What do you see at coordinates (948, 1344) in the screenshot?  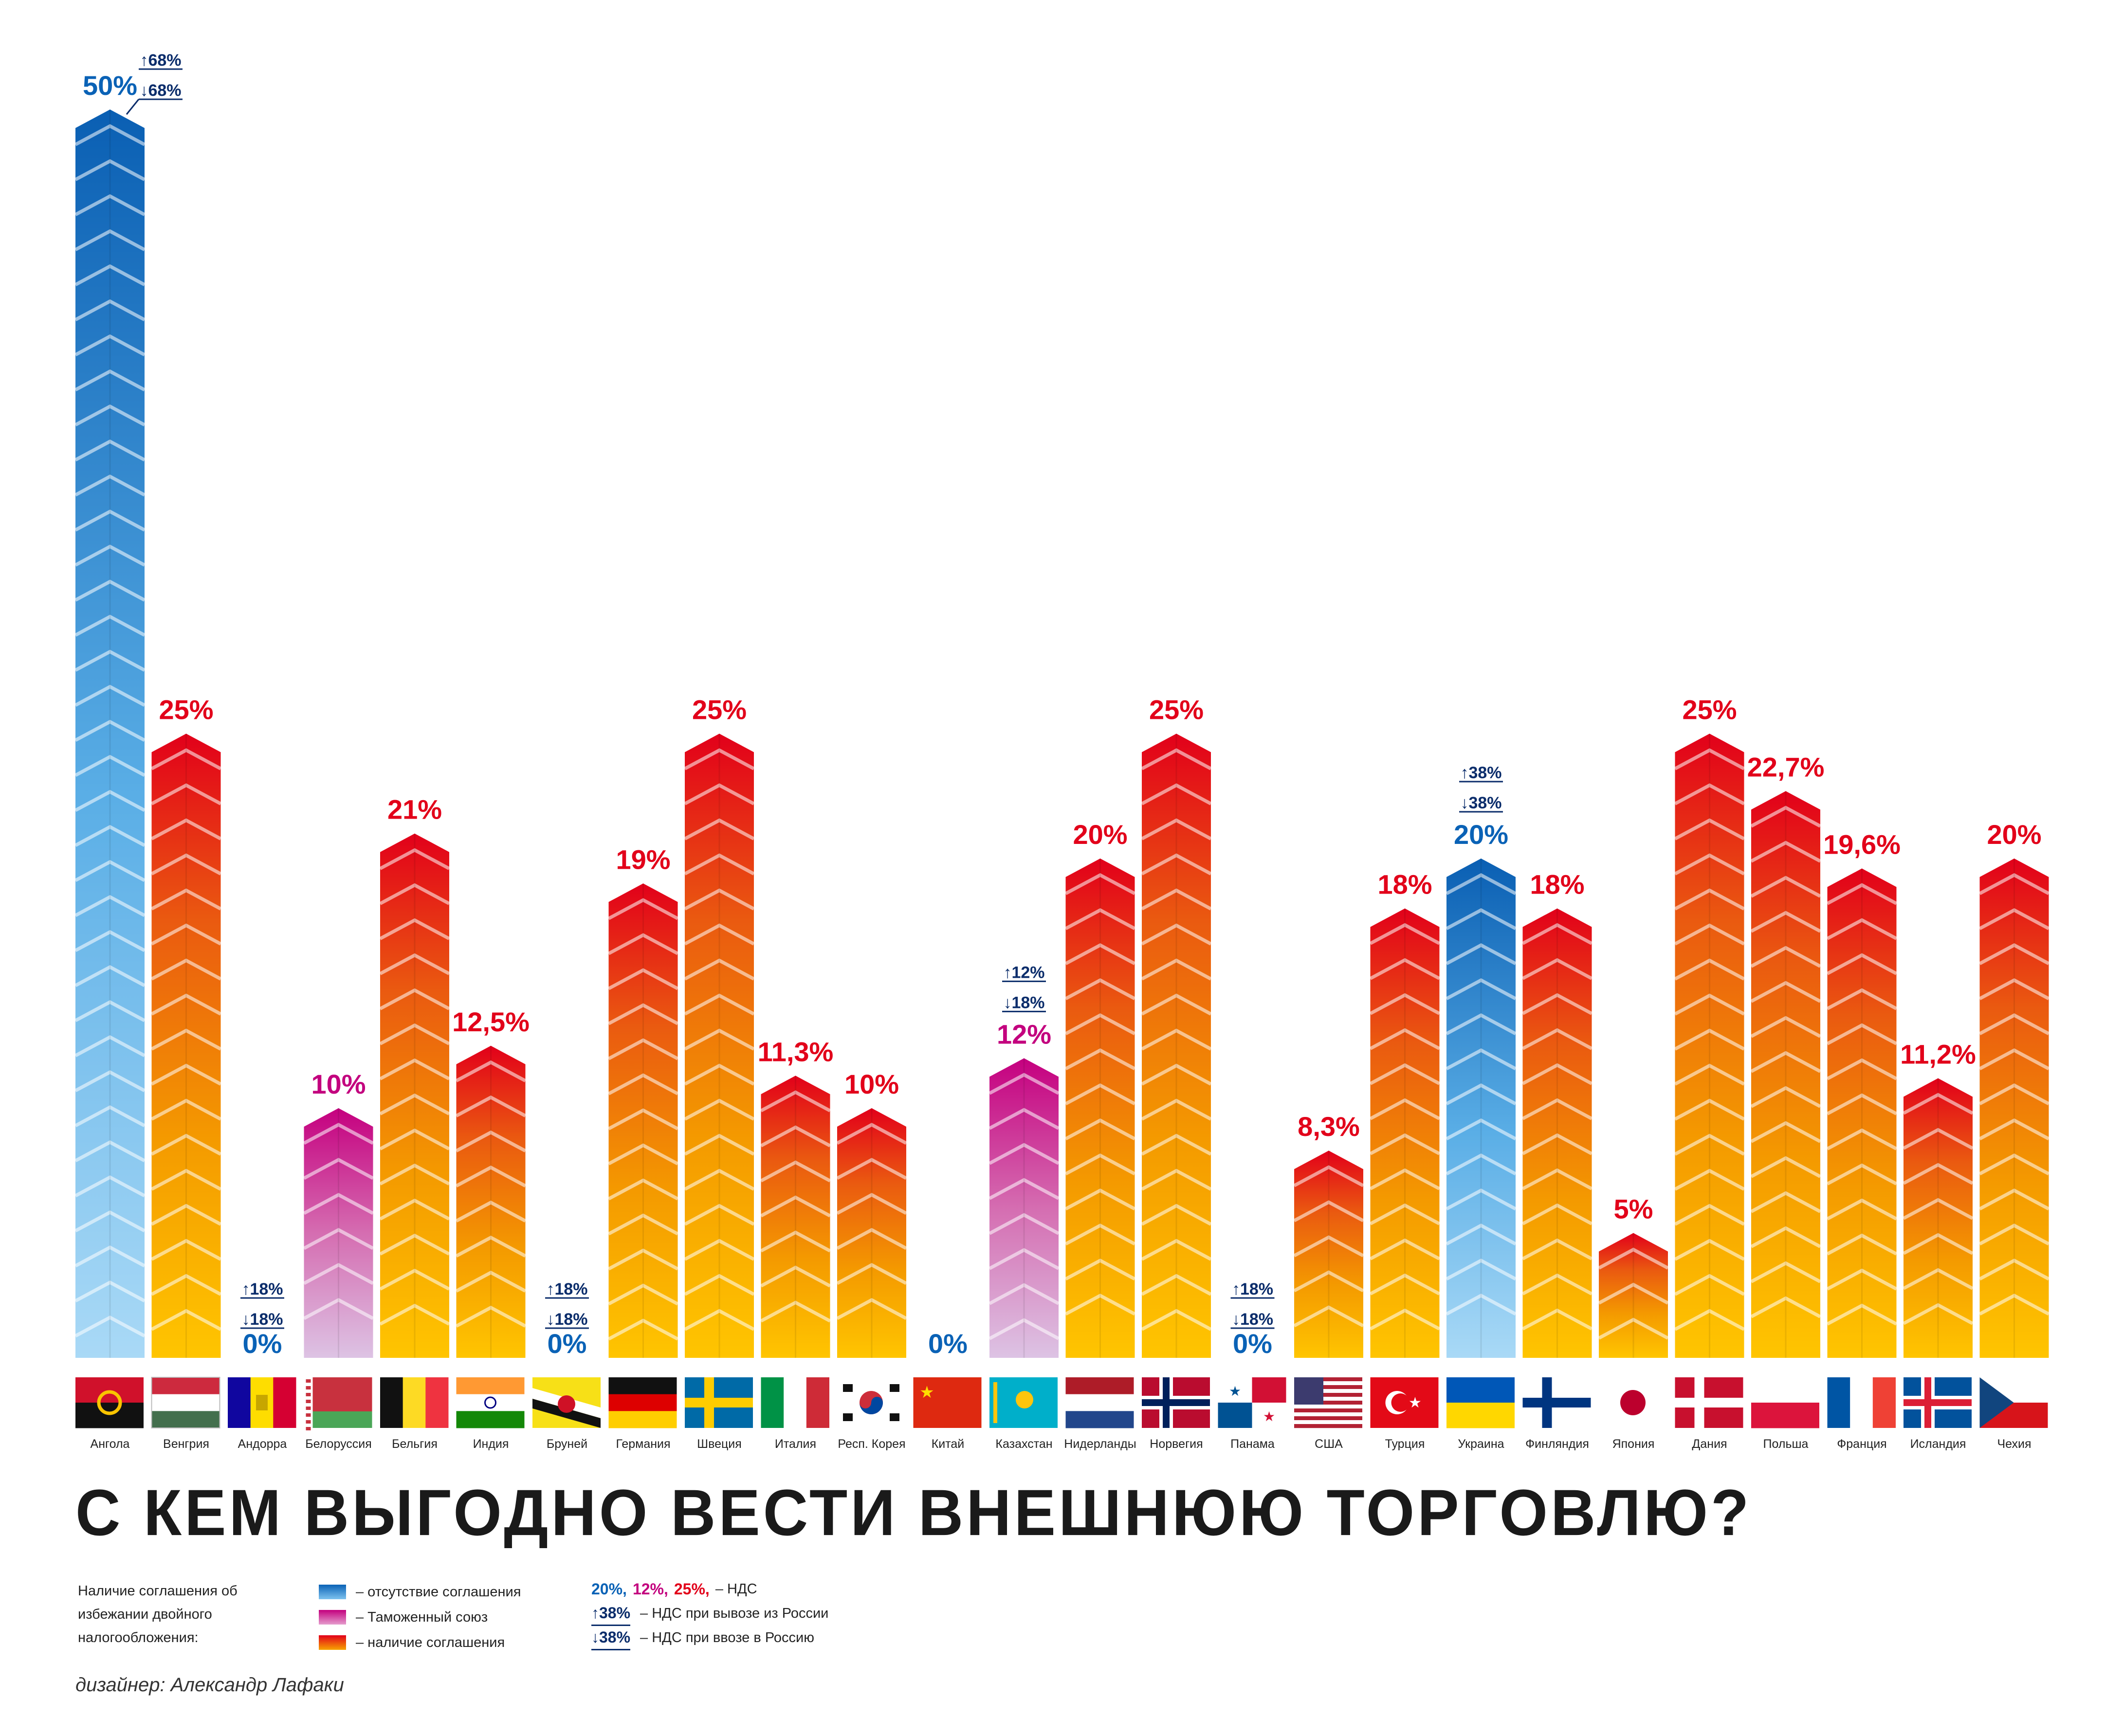 I see `value-label-11: 0%` at bounding box center [948, 1344].